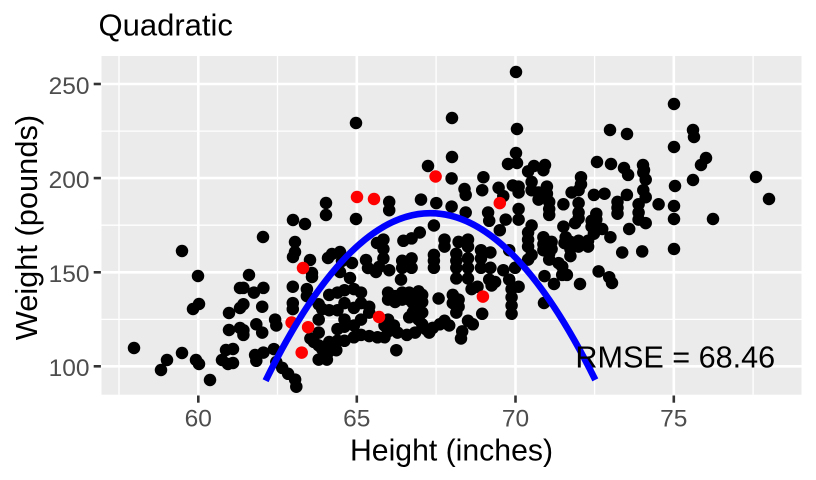 The image size is (816, 480). I want to click on svg-text: 100, so click(69, 368).